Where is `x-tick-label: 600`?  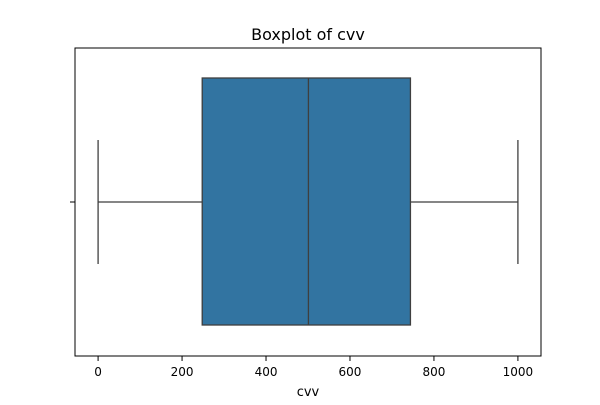 x-tick-label: 600 is located at coordinates (350, 372).